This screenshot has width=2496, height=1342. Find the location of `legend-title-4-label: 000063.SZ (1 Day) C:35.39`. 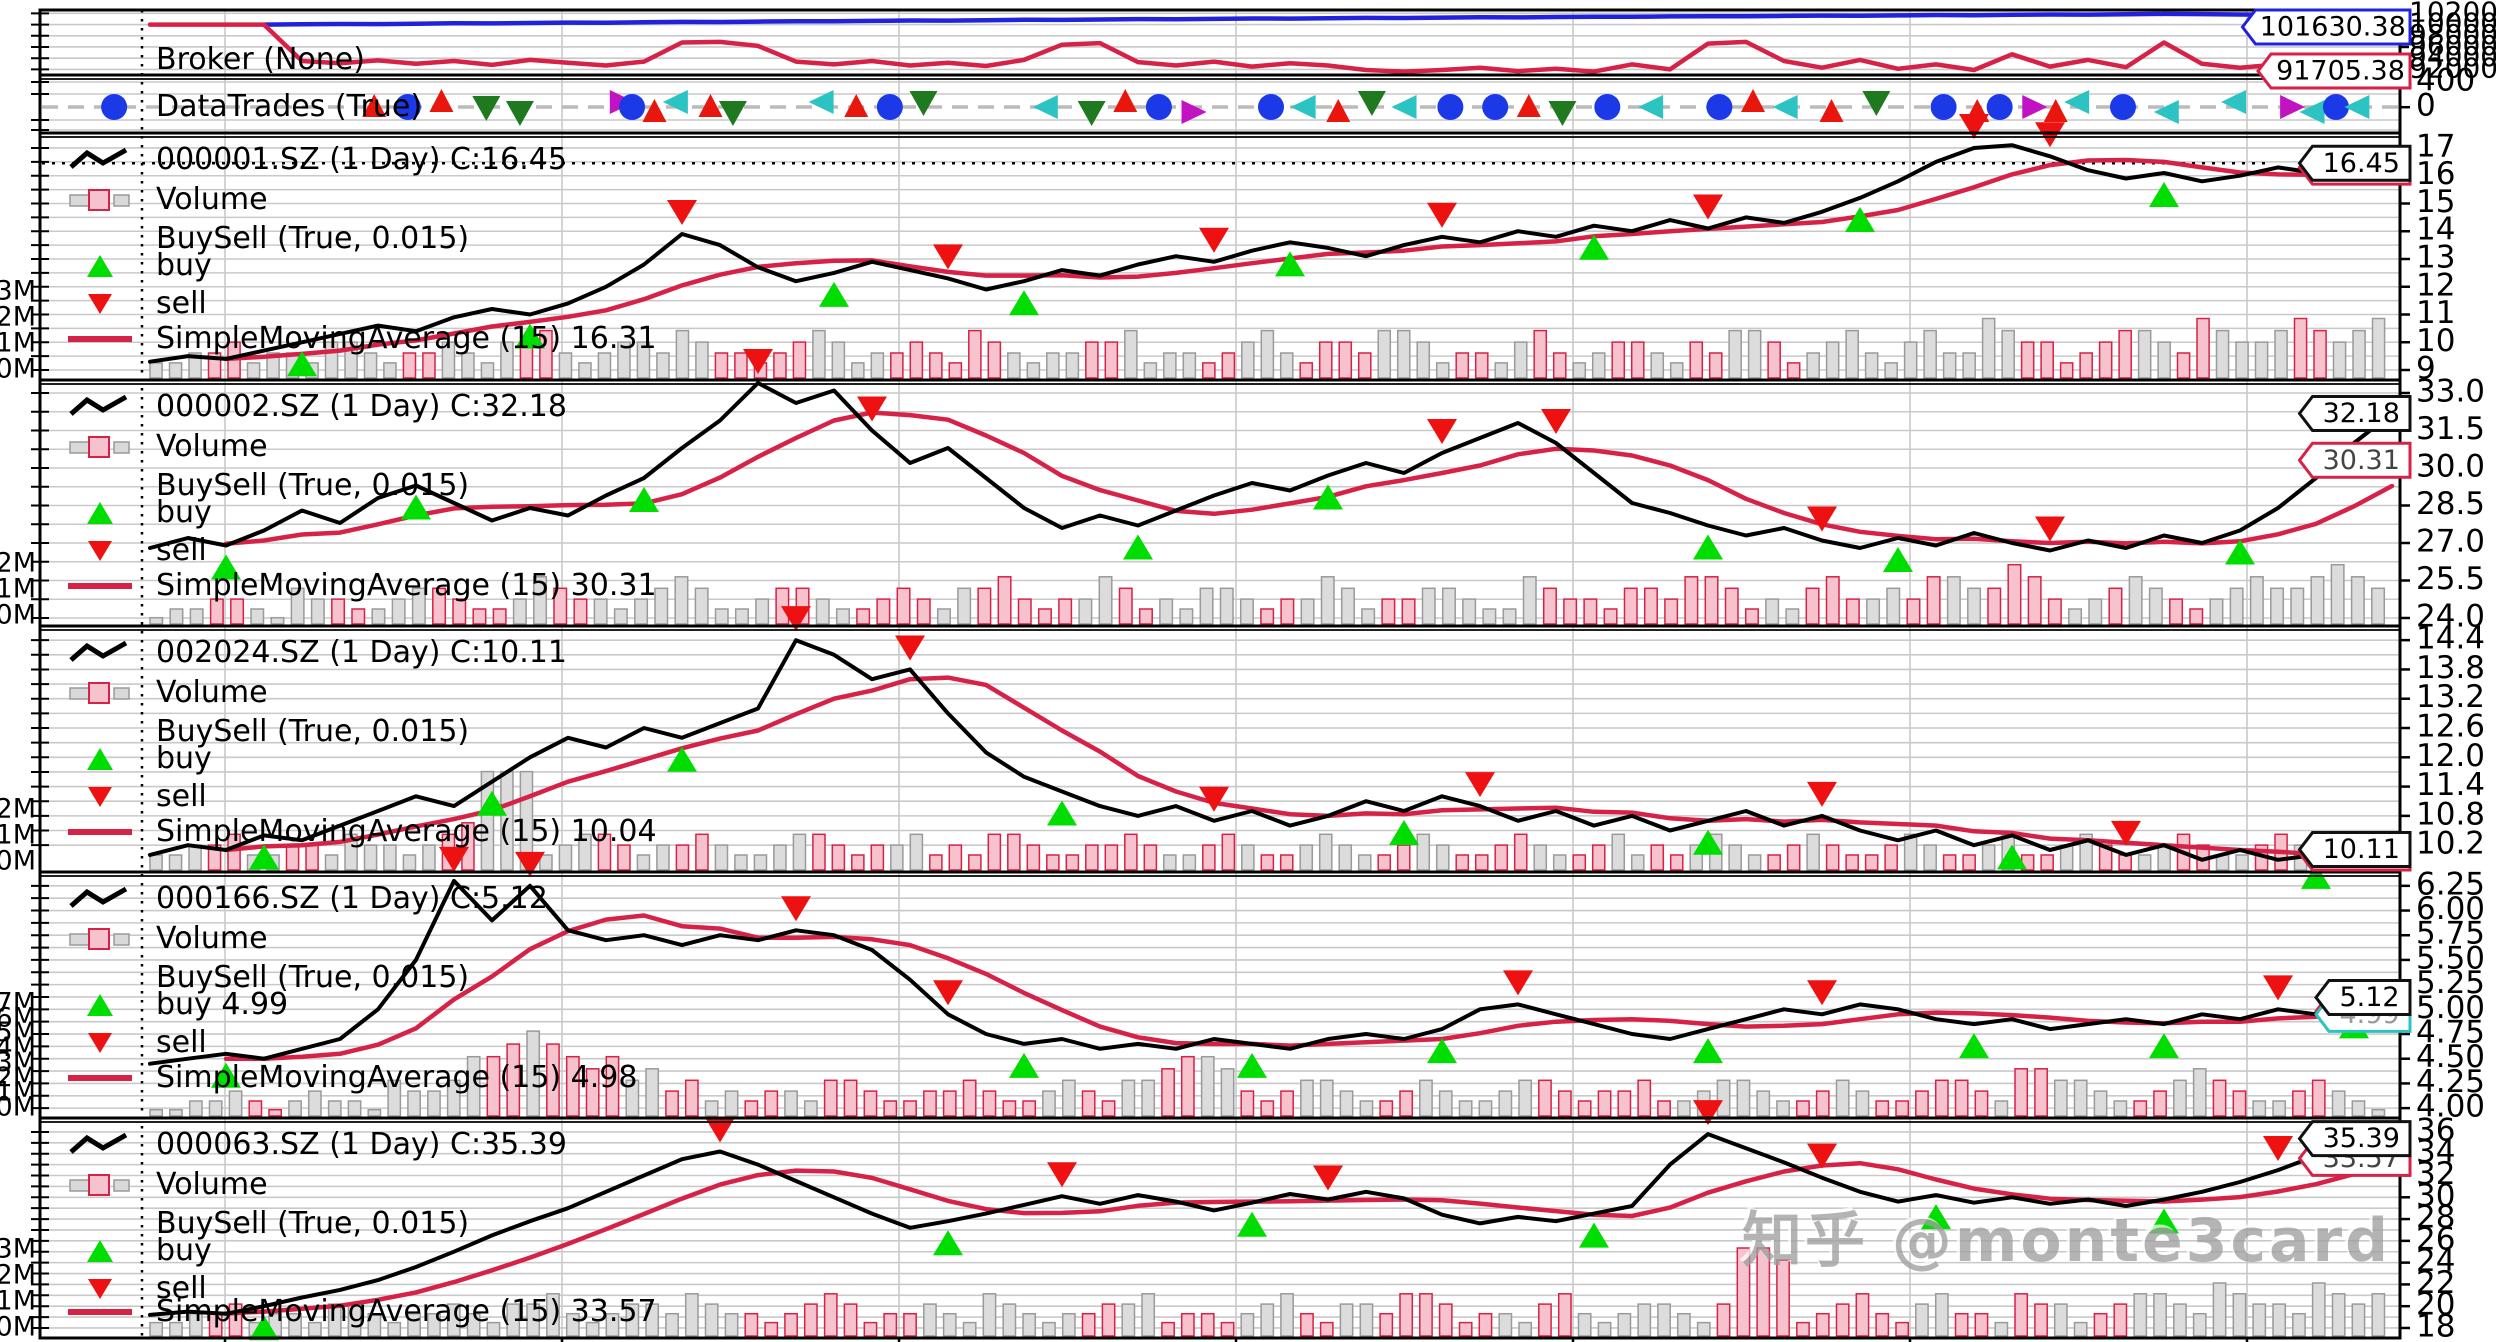

legend-title-4-label: 000063.SZ (1 Day) C:35.39 is located at coordinates (361, 1144).